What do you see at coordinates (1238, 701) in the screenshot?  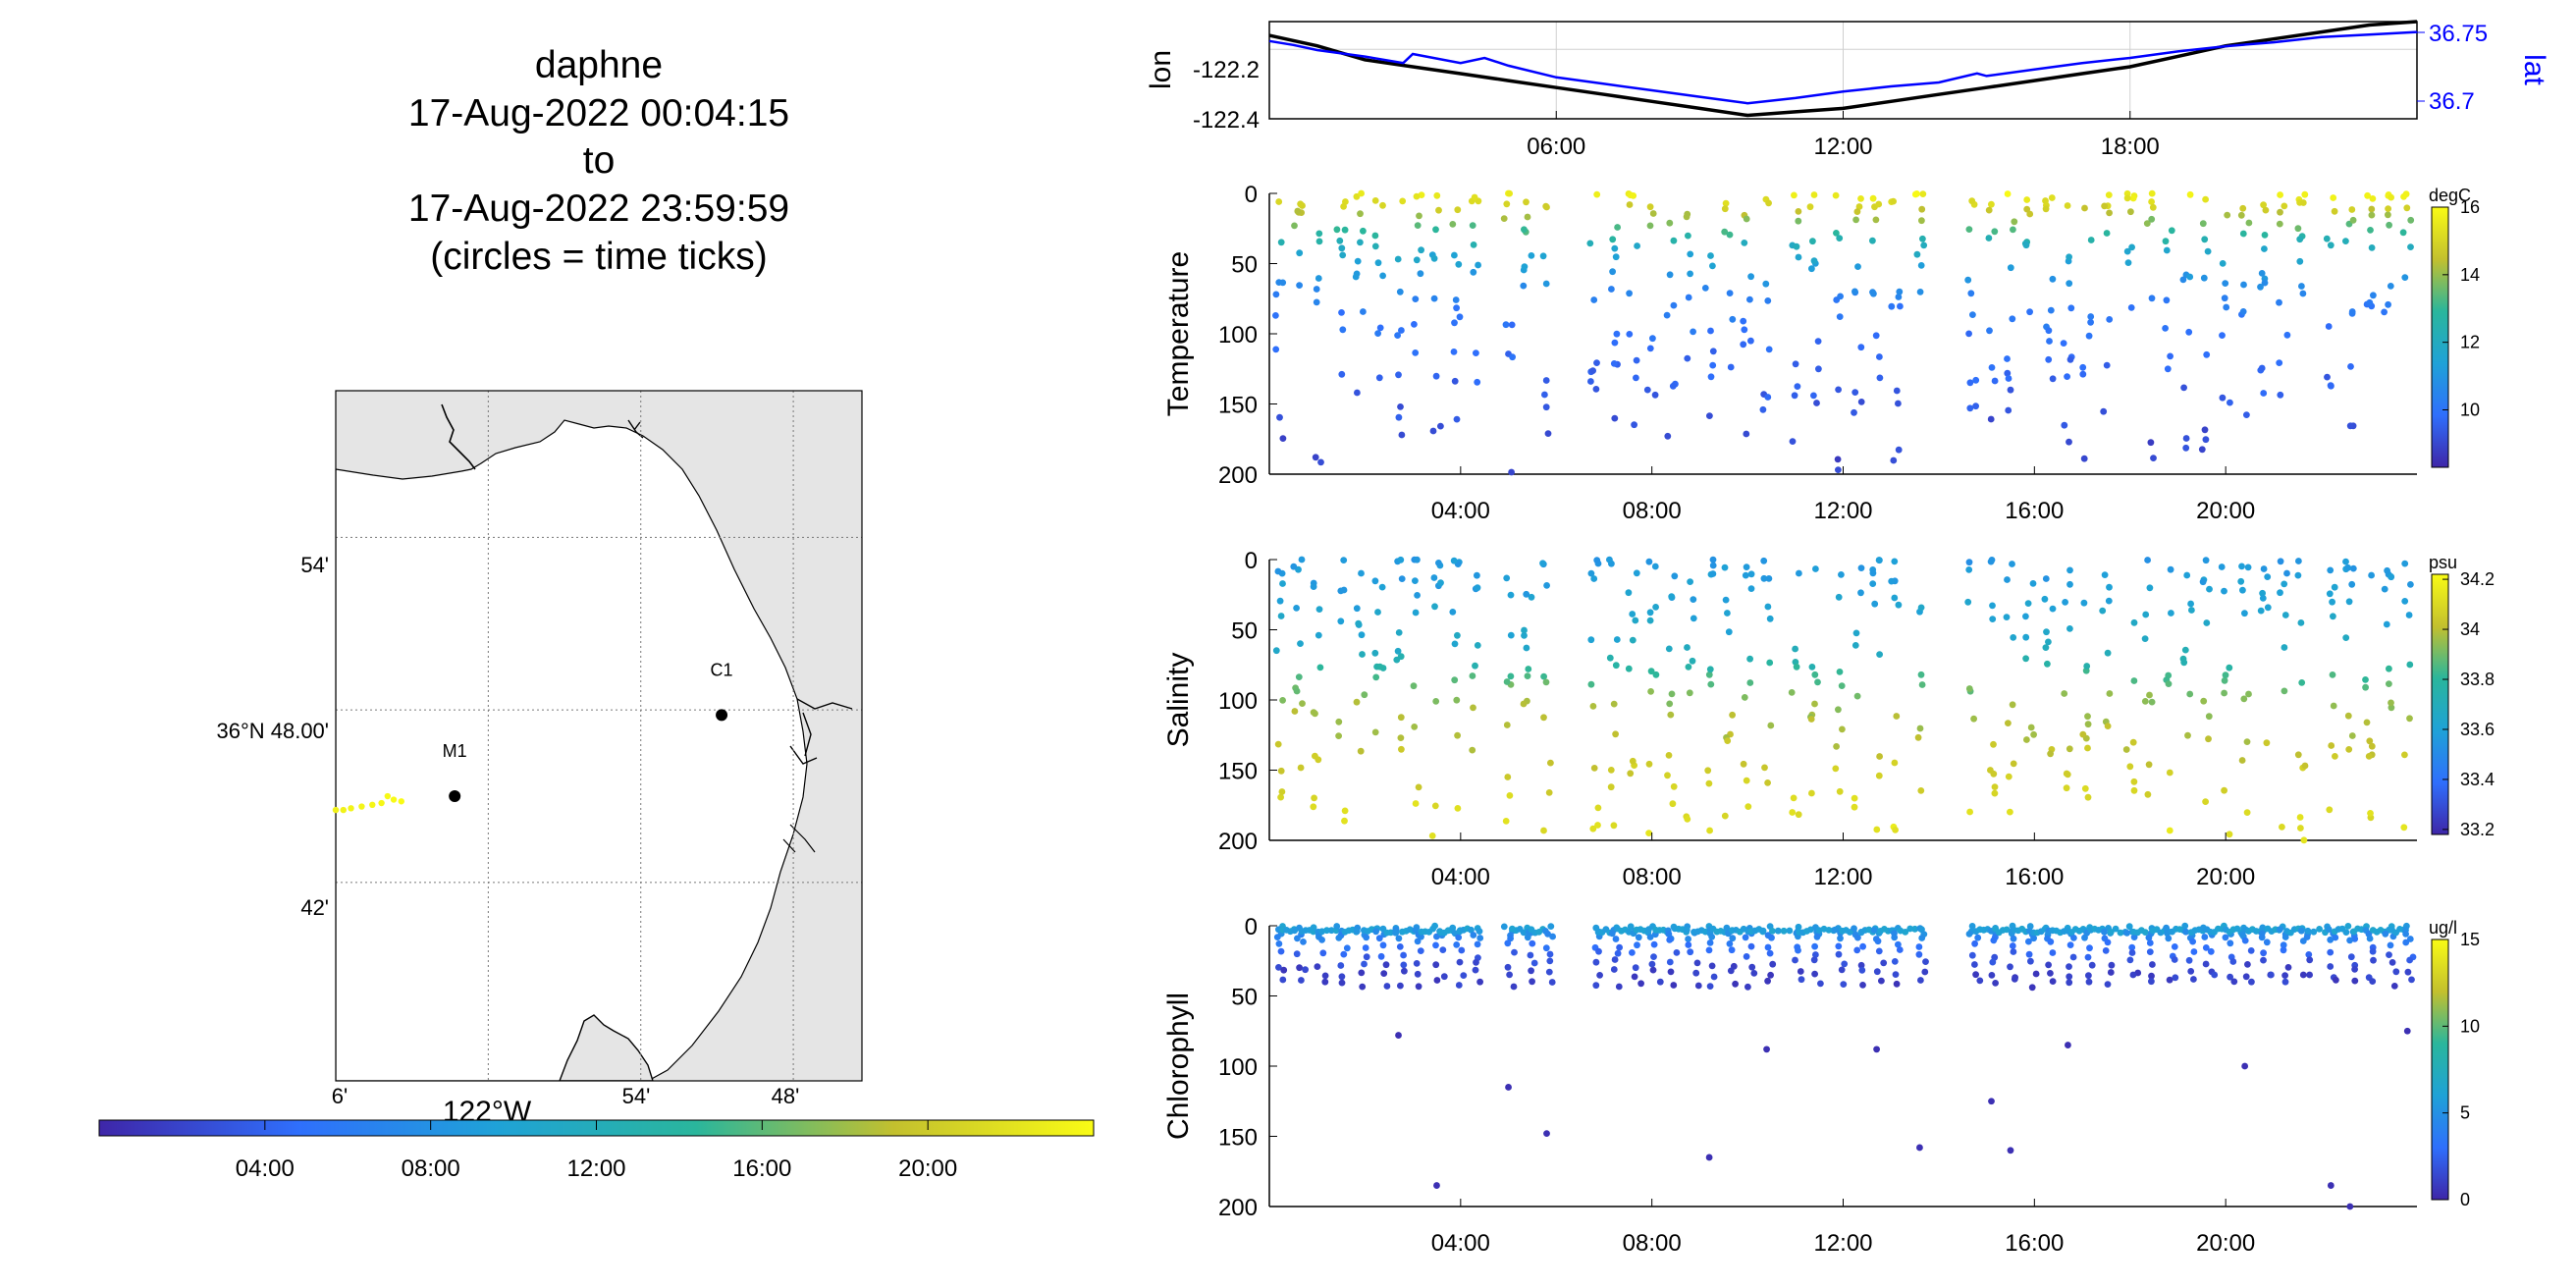 I see `panel-y-tick-label: 100` at bounding box center [1238, 701].